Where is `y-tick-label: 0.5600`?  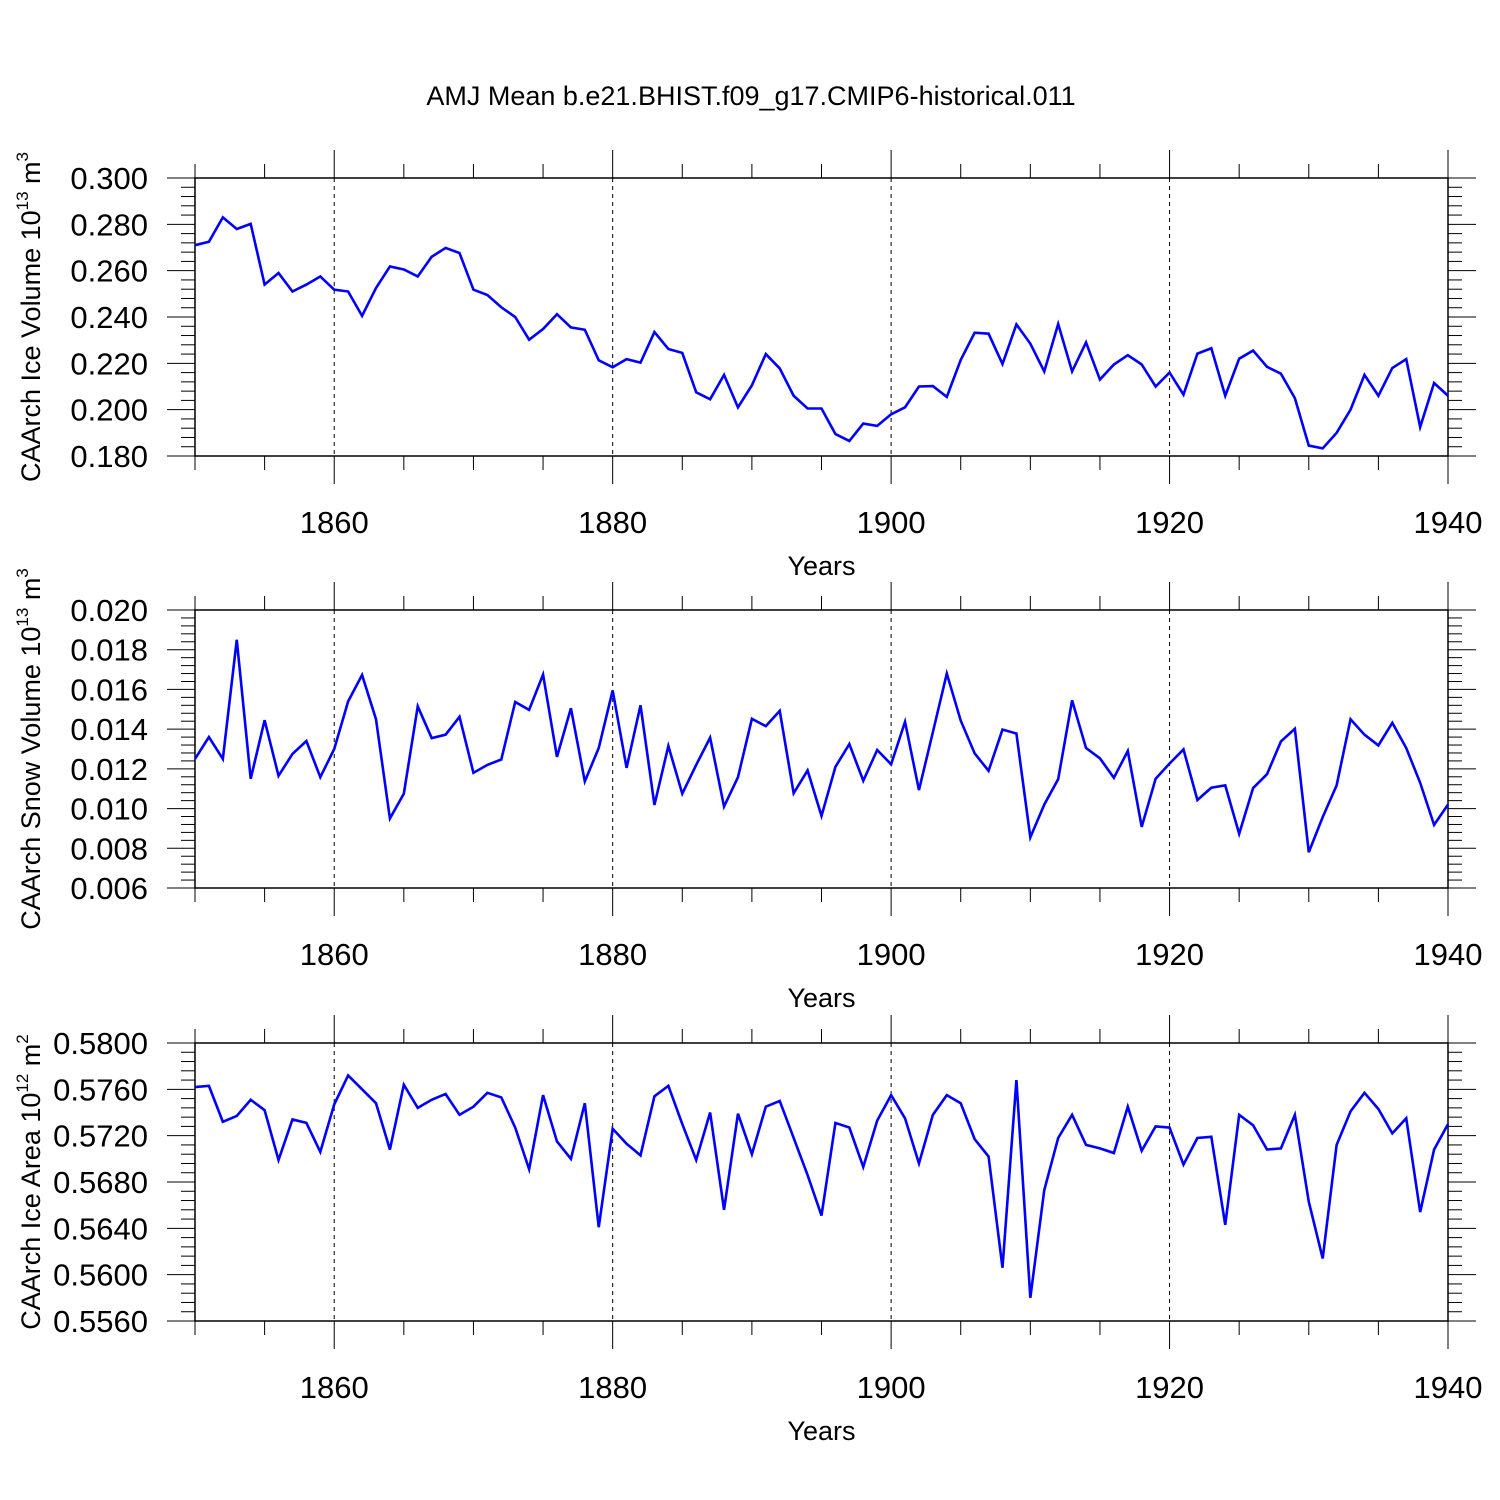 y-tick-label: 0.5600 is located at coordinates (100, 1275).